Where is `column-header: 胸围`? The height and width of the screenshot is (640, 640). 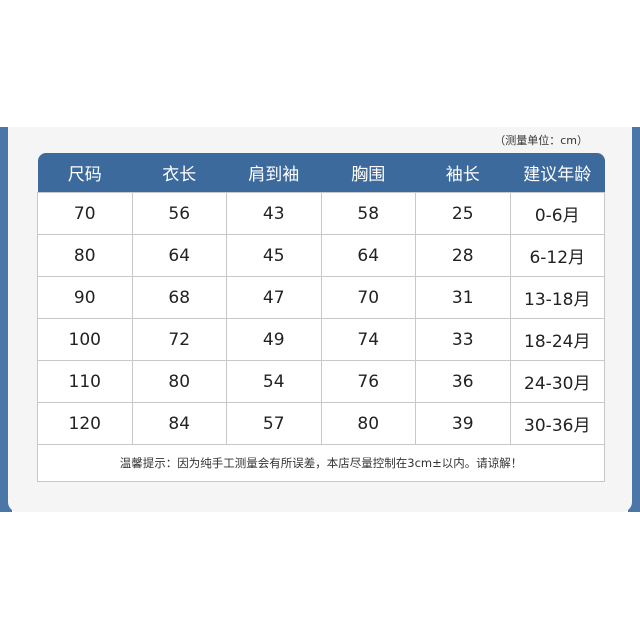 column-header: 胸围 is located at coordinates (368, 173).